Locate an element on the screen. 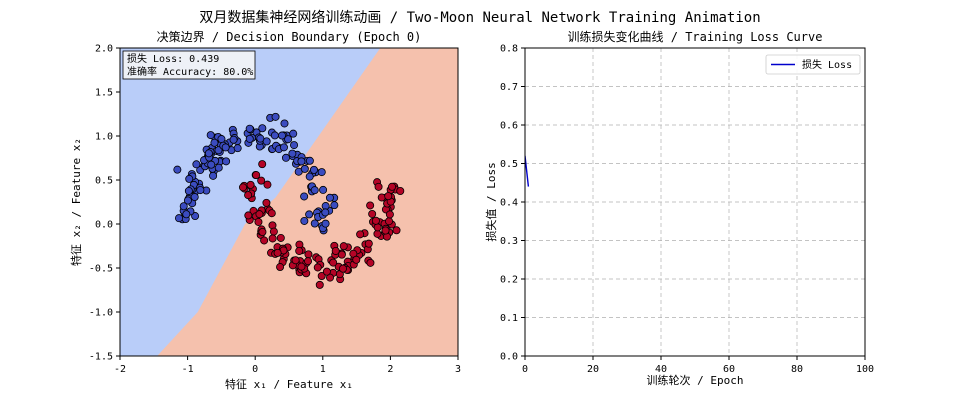 The width and height of the screenshot is (960, 400). right-y-axis-label: 损失值 / Loss is located at coordinates (491, 201).